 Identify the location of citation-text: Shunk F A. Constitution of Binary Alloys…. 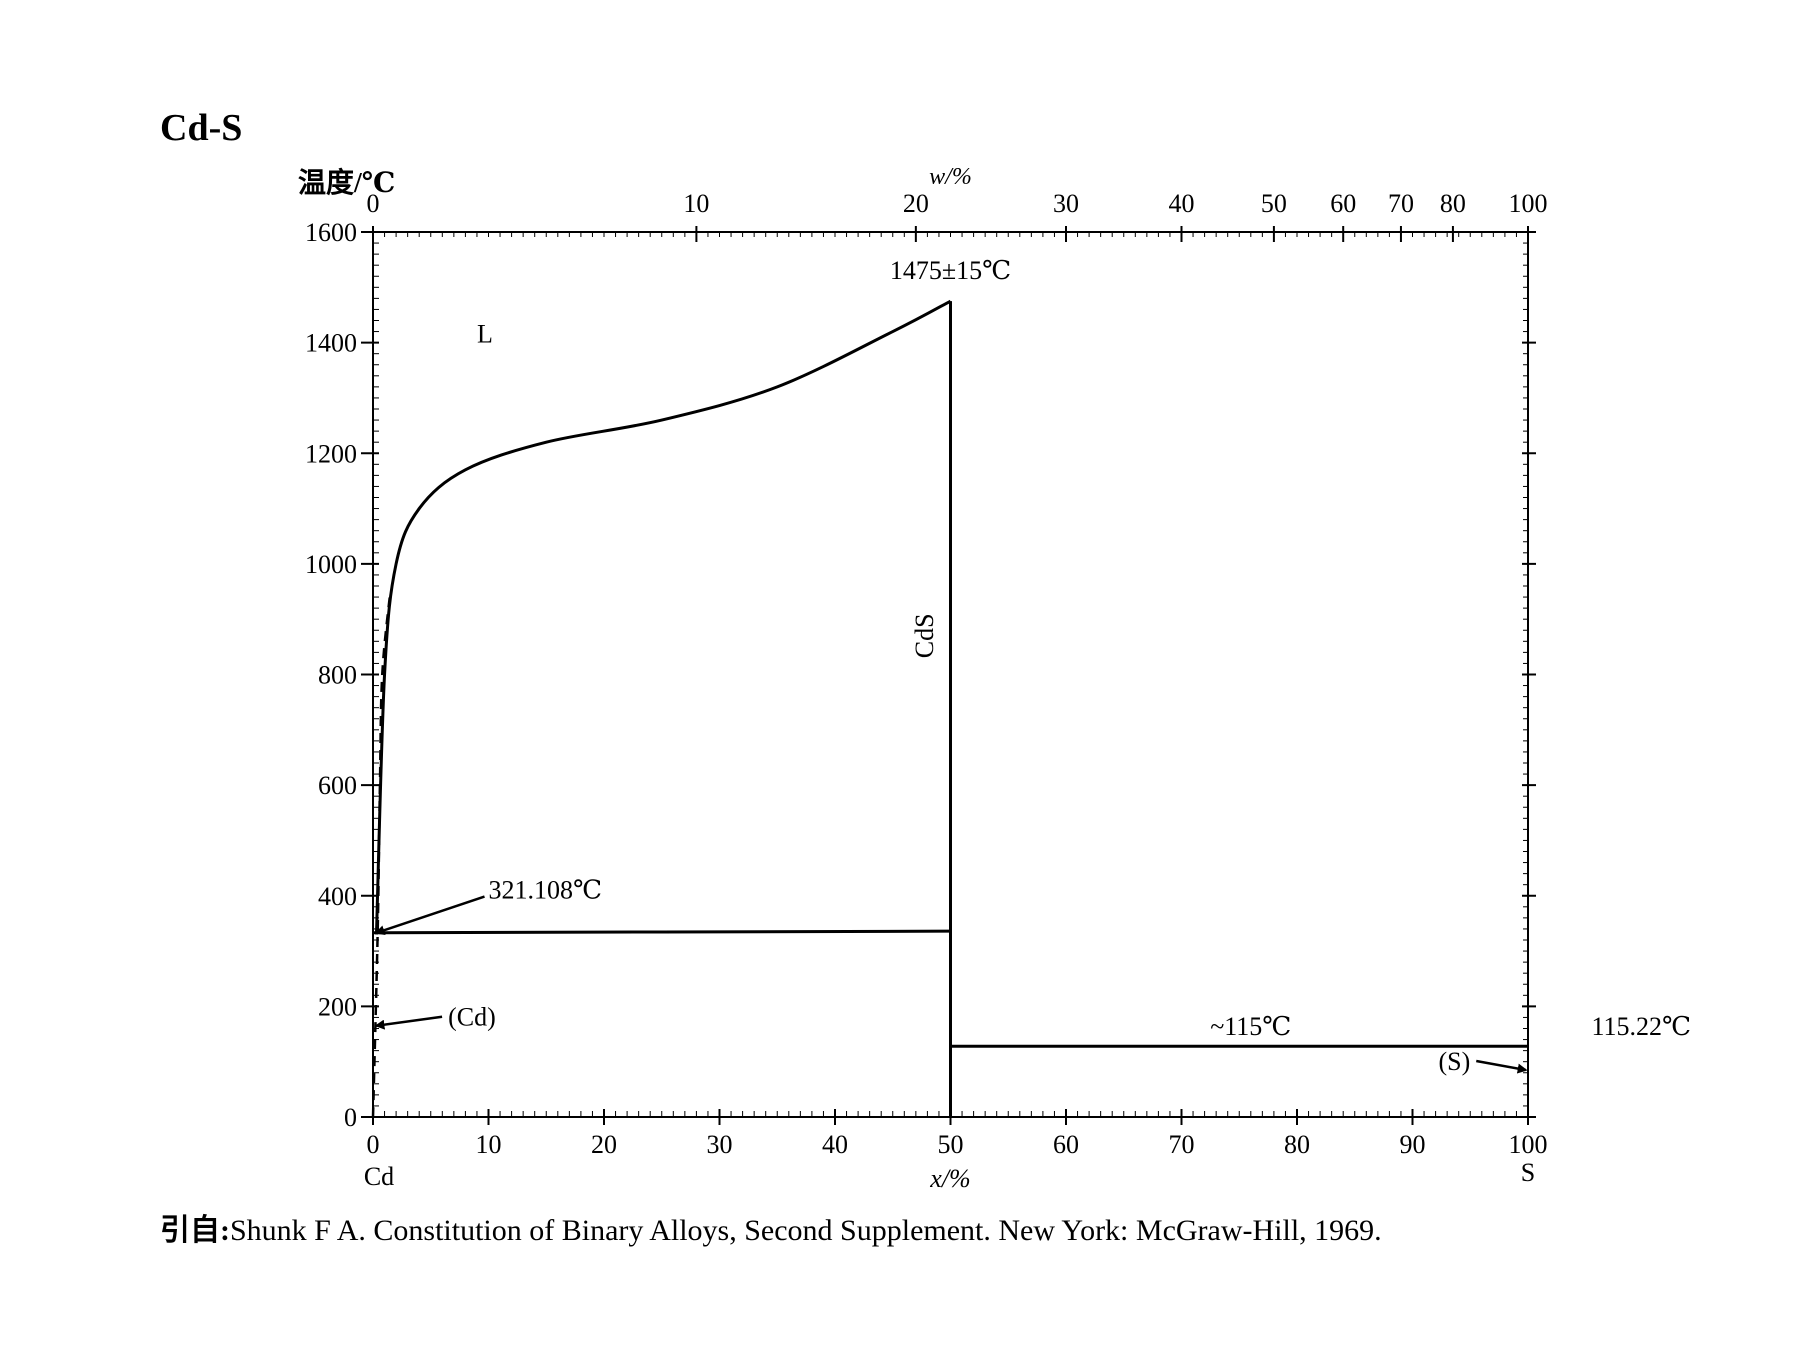
(806, 1230).